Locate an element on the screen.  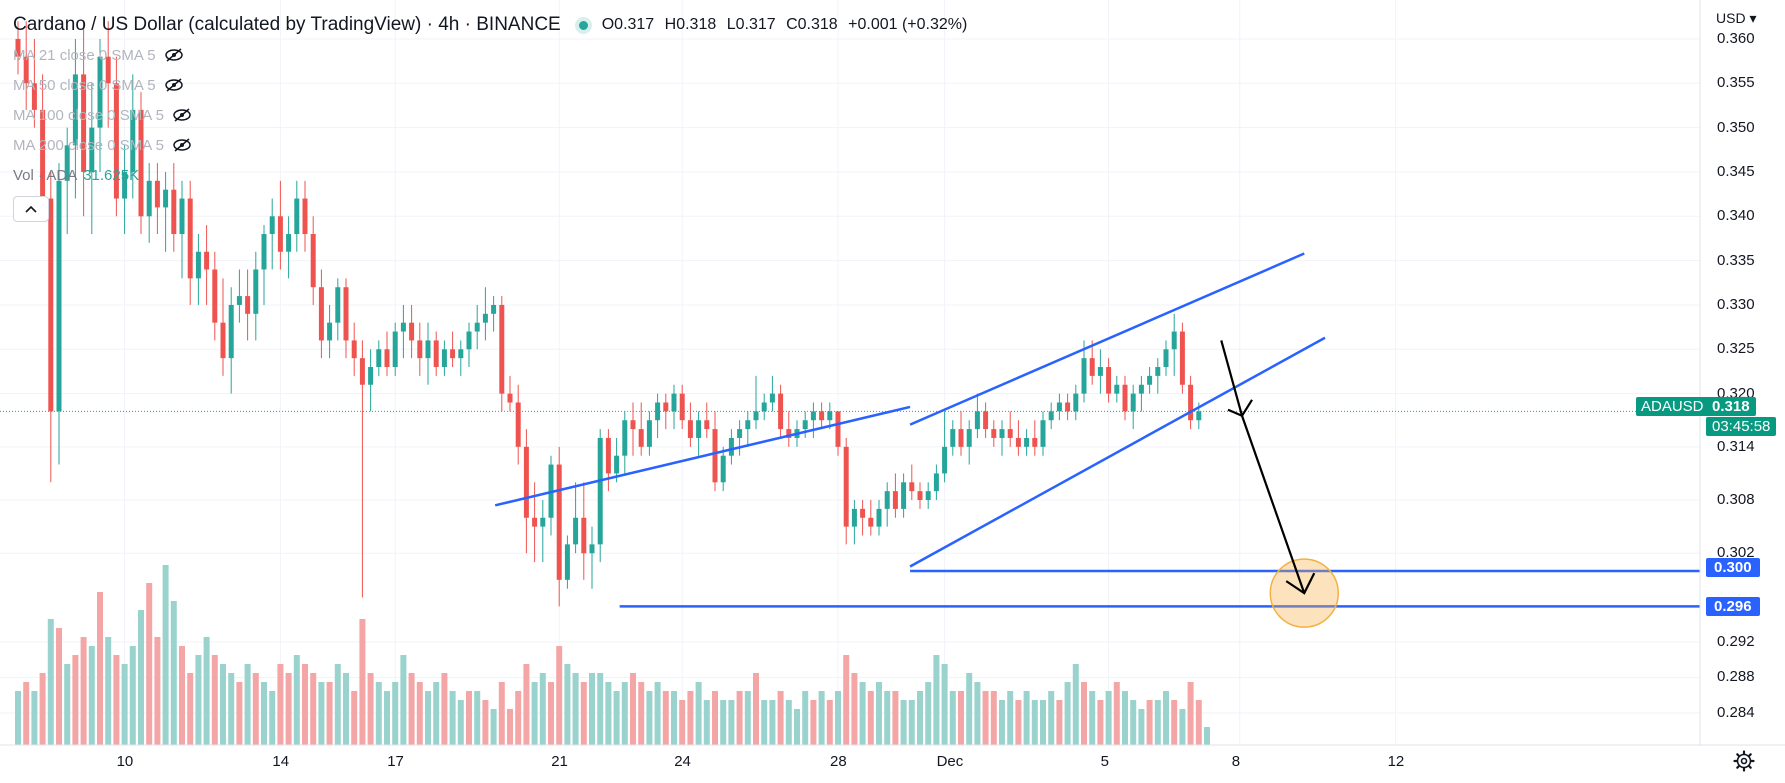
price-tick-label: 0.350 is located at coordinates (1736, 127).